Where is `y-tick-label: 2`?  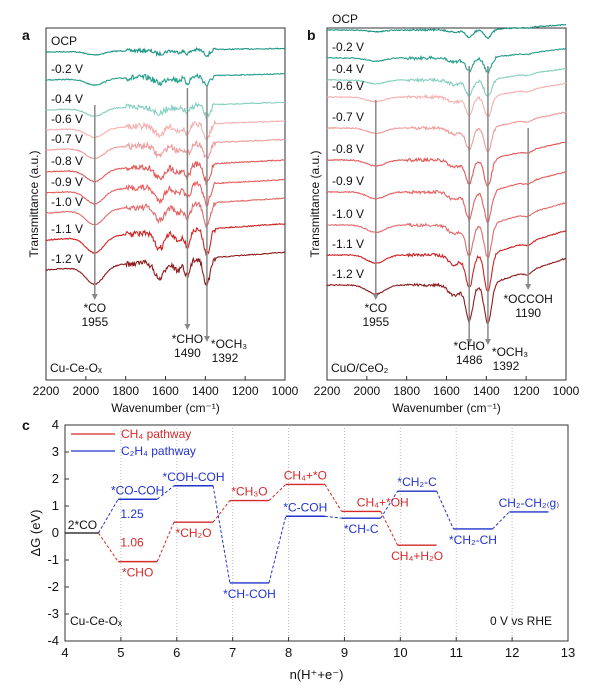
y-tick-label: 2 is located at coordinates (55, 478).